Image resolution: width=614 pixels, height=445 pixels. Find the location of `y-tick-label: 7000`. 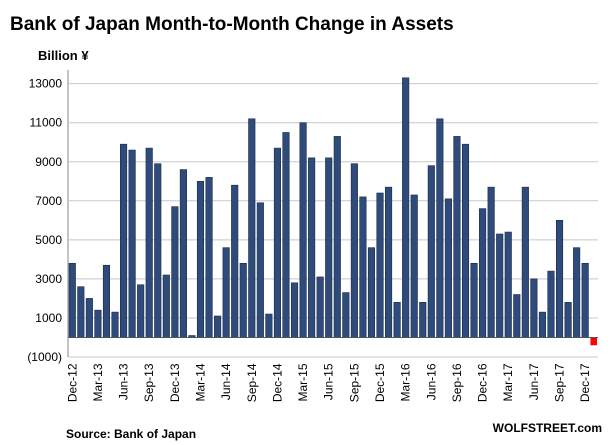

y-tick-label: 7000 is located at coordinates (48, 201).